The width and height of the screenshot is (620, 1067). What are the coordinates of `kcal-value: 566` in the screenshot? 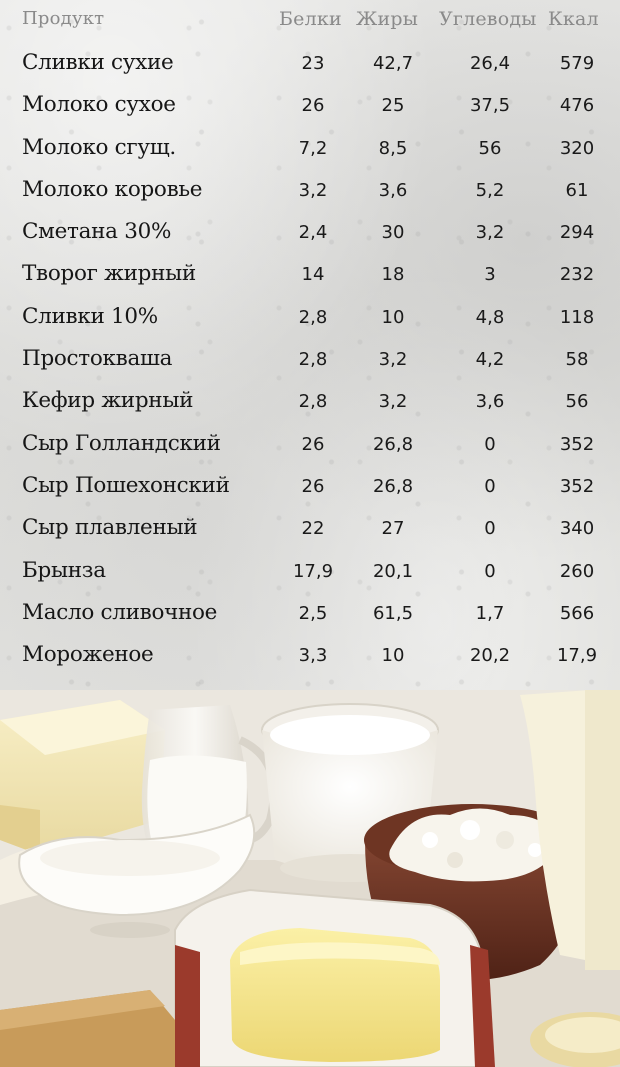 It's located at (577, 613).